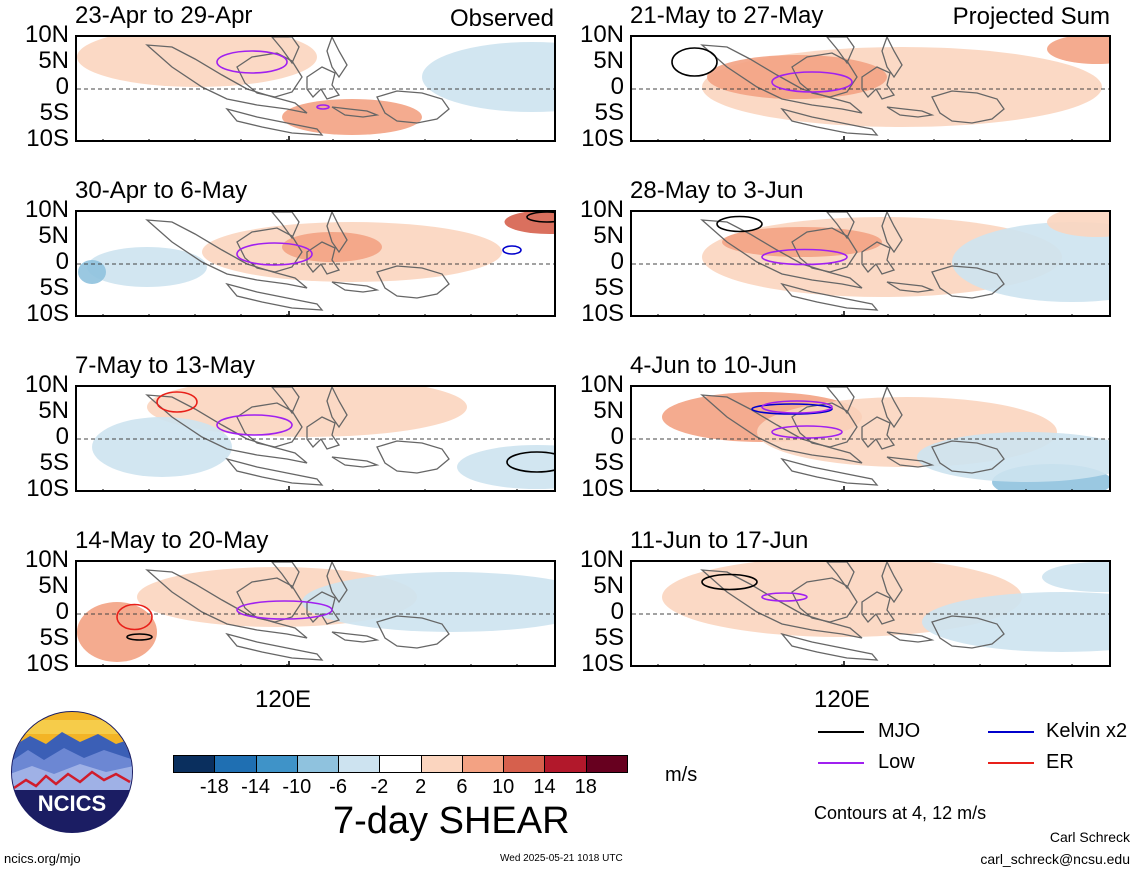 The height and width of the screenshot is (873, 1135). What do you see at coordinates (900, 813) in the screenshot?
I see `contour-note: Contours at 4, 12 m/s` at bounding box center [900, 813].